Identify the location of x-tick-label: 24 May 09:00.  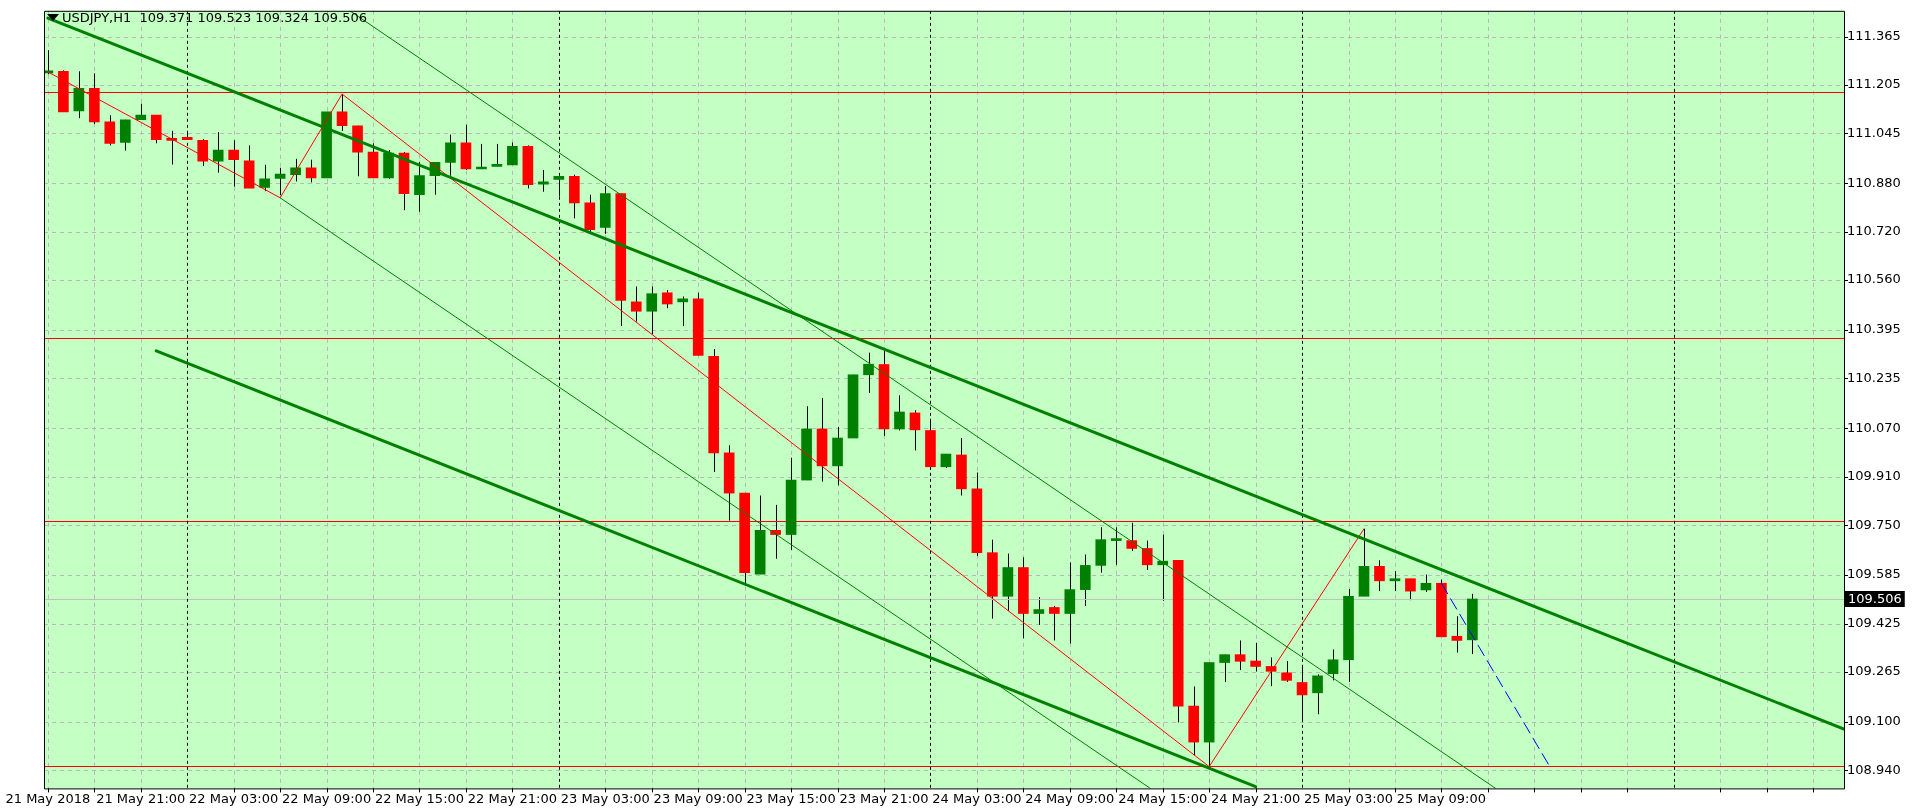
(1070, 798).